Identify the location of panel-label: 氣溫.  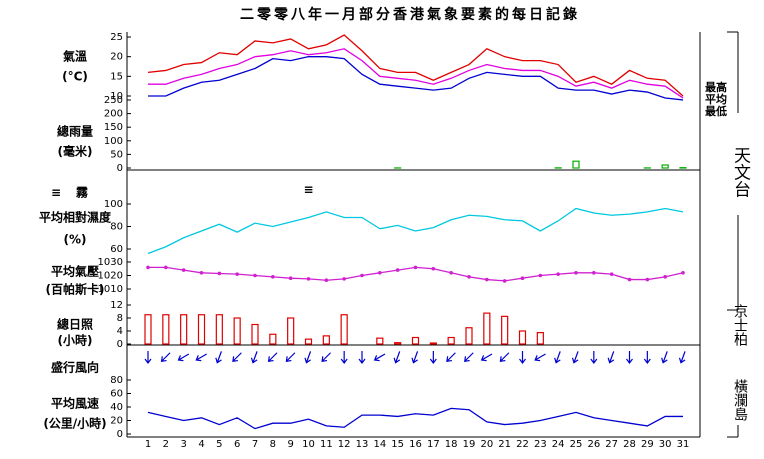
(75, 56).